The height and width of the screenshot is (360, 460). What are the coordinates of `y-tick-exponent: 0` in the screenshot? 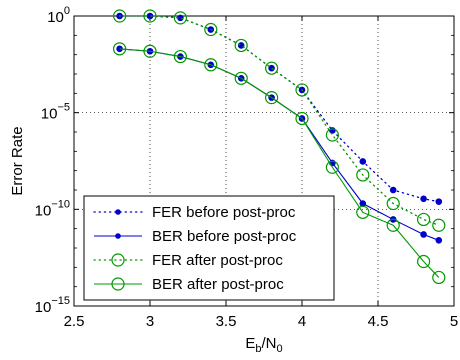 It's located at (67, 11).